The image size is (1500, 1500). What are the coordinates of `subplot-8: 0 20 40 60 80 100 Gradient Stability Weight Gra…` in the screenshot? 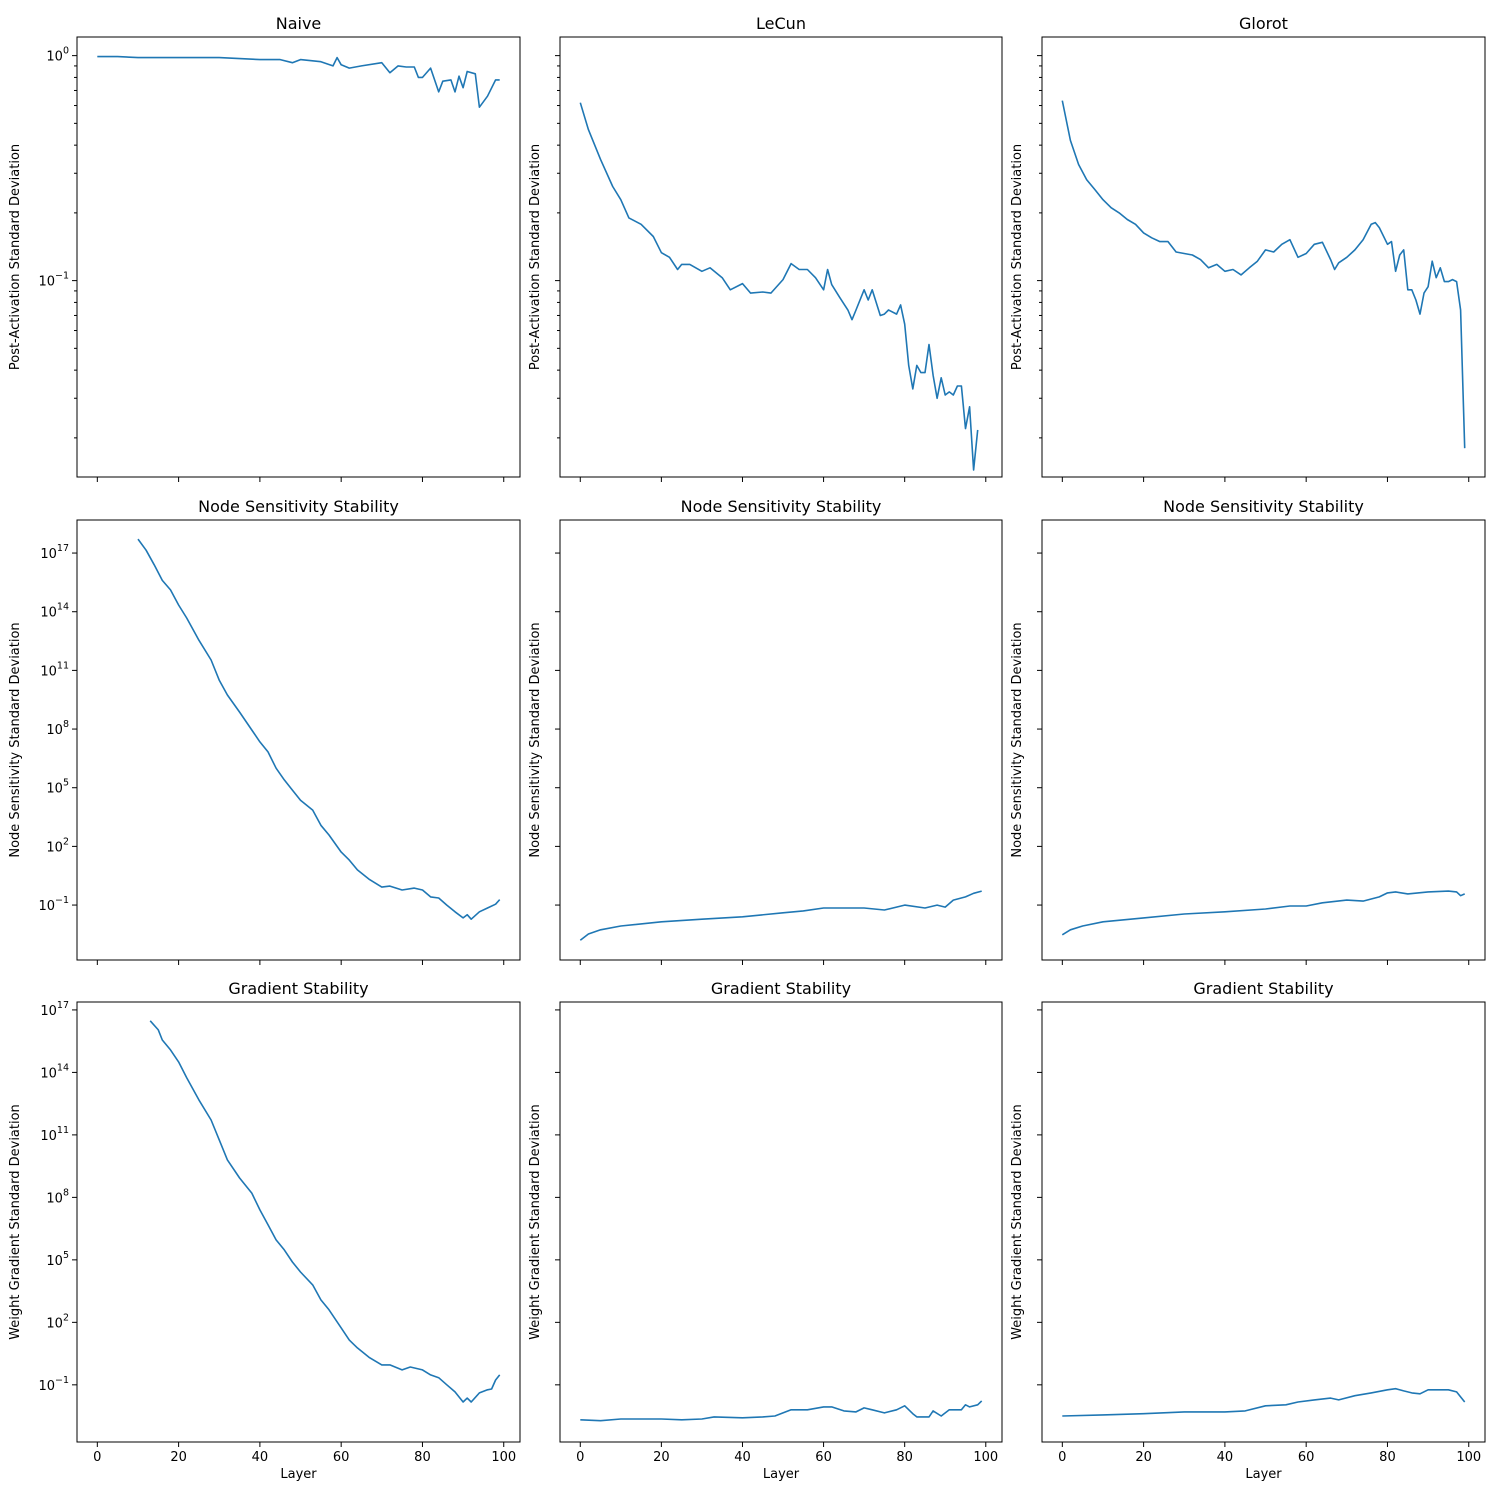 It's located at (765, 1230).